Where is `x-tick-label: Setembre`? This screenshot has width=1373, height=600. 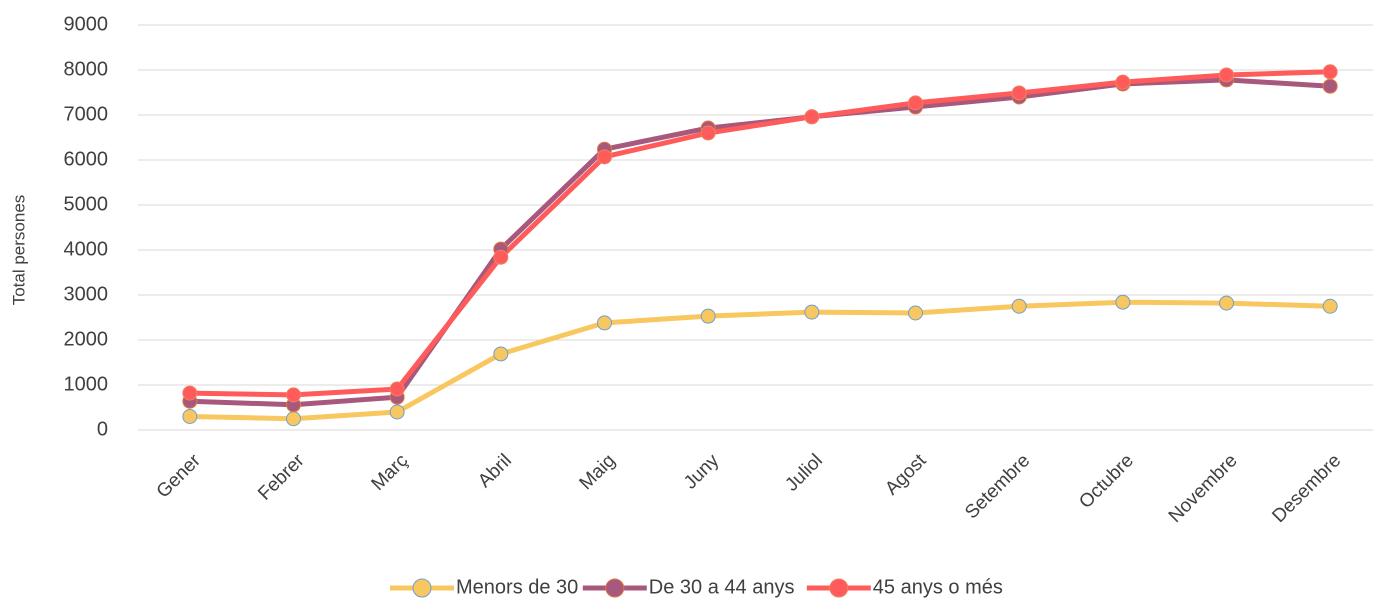 x-tick-label: Setembre is located at coordinates (997, 486).